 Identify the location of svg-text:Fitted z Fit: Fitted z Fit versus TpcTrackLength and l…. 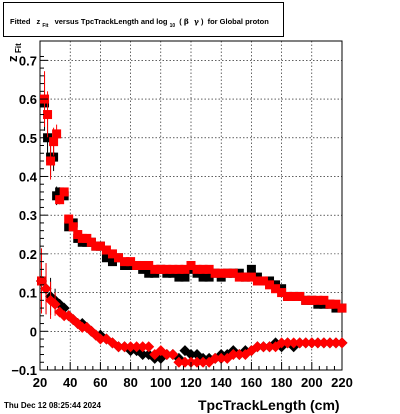
(139, 23).